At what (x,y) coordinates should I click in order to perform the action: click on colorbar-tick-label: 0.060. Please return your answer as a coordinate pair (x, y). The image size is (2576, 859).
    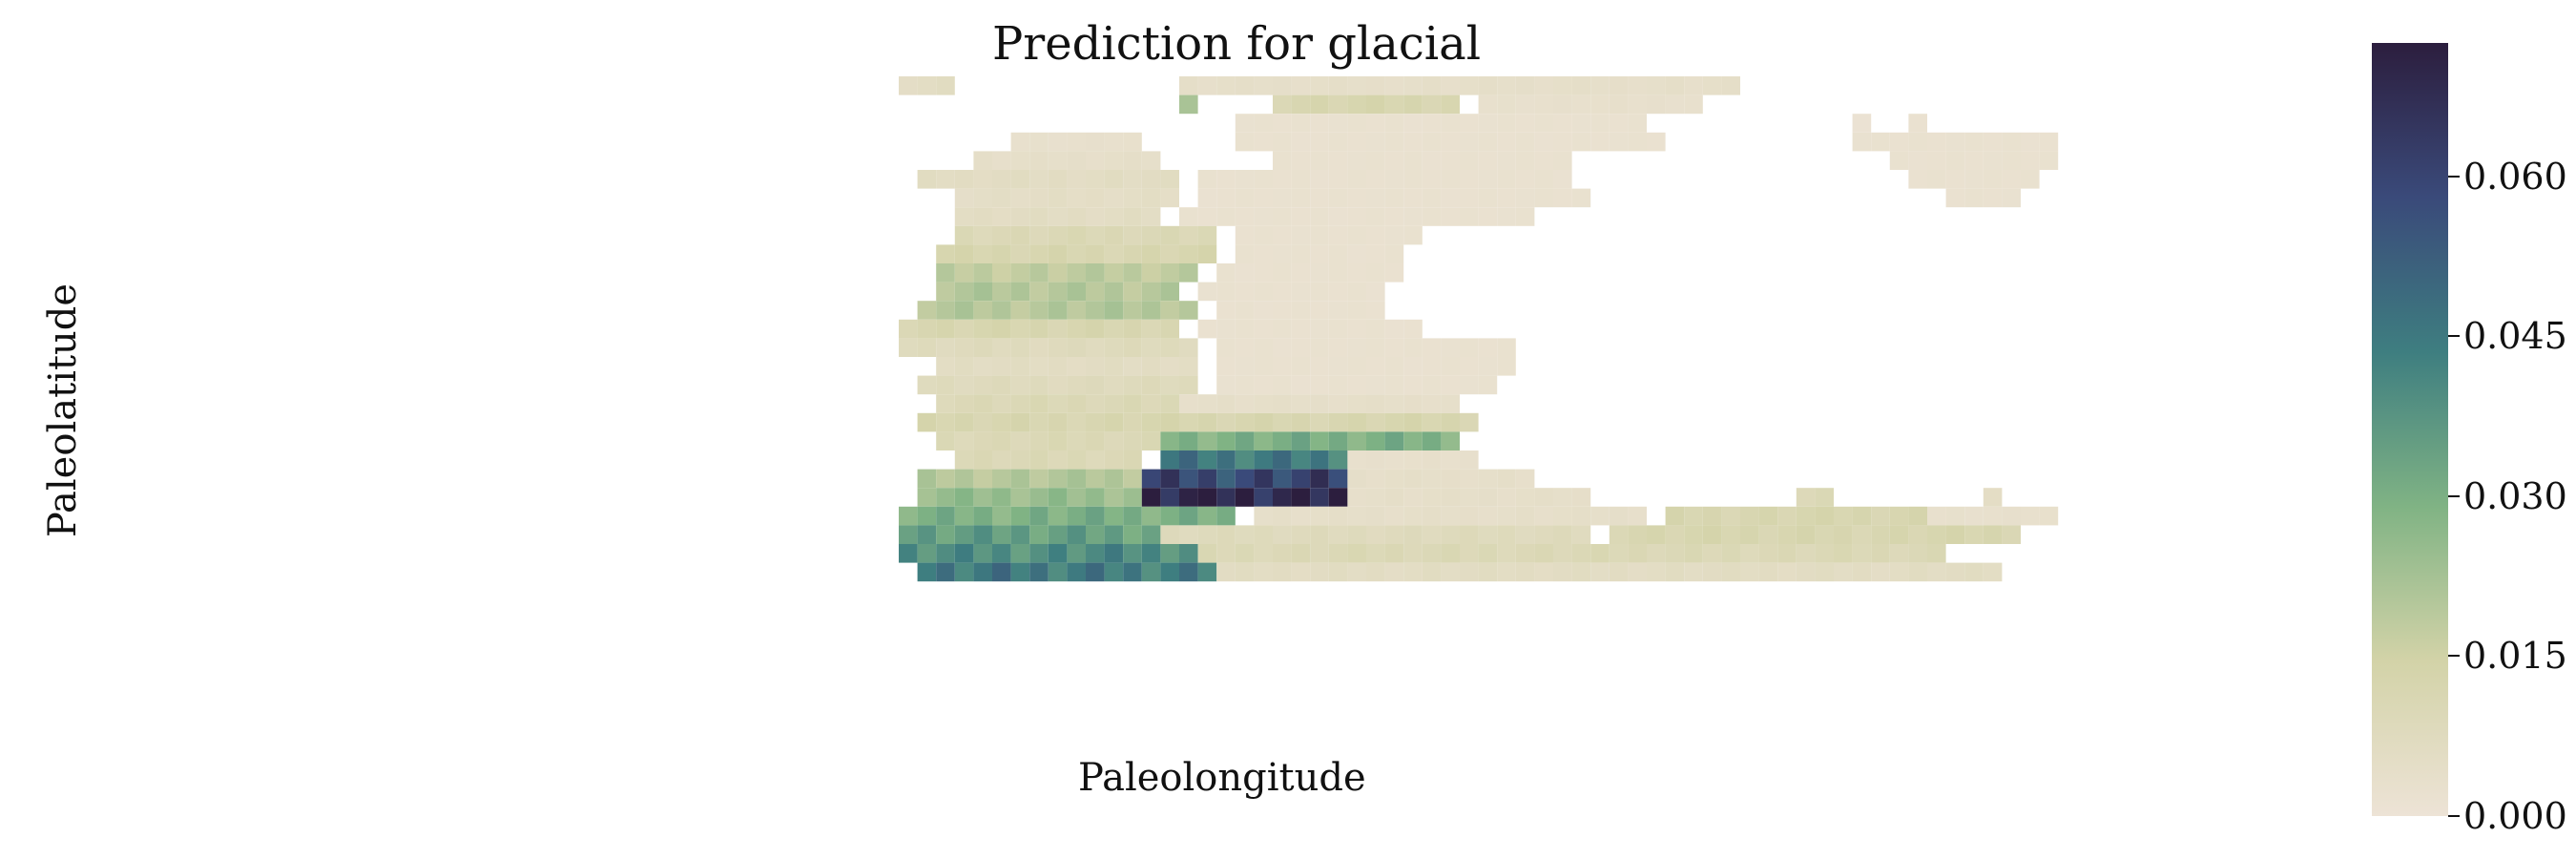
    Looking at the image, I should click on (2515, 176).